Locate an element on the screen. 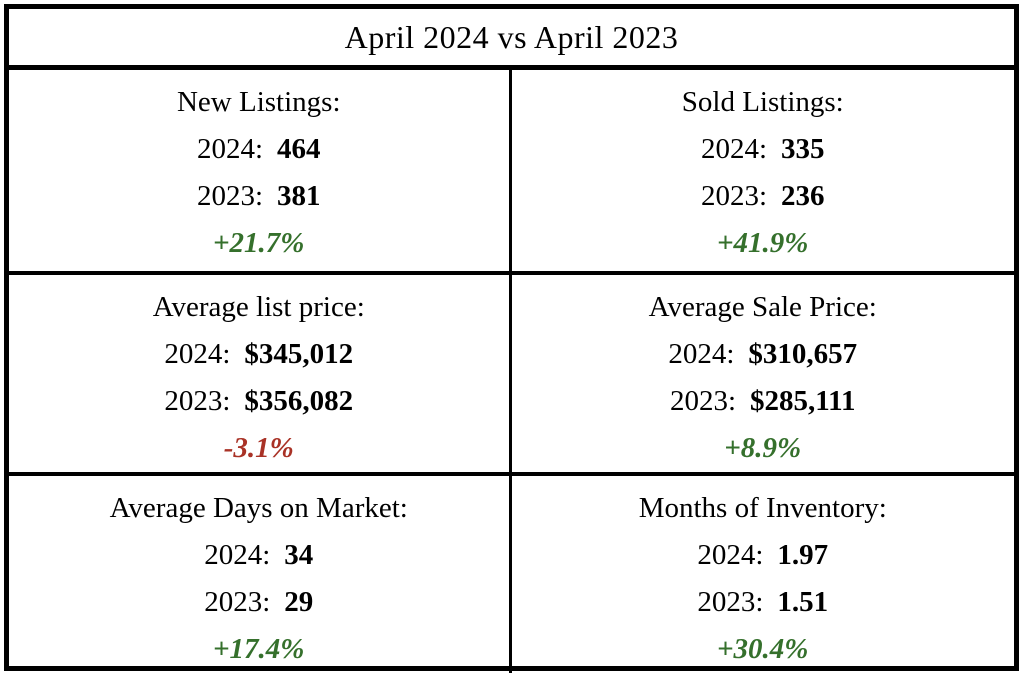 This screenshot has height=687, width=1024. metric-year-2023-line: 2023: $356,082 is located at coordinates (259, 401).